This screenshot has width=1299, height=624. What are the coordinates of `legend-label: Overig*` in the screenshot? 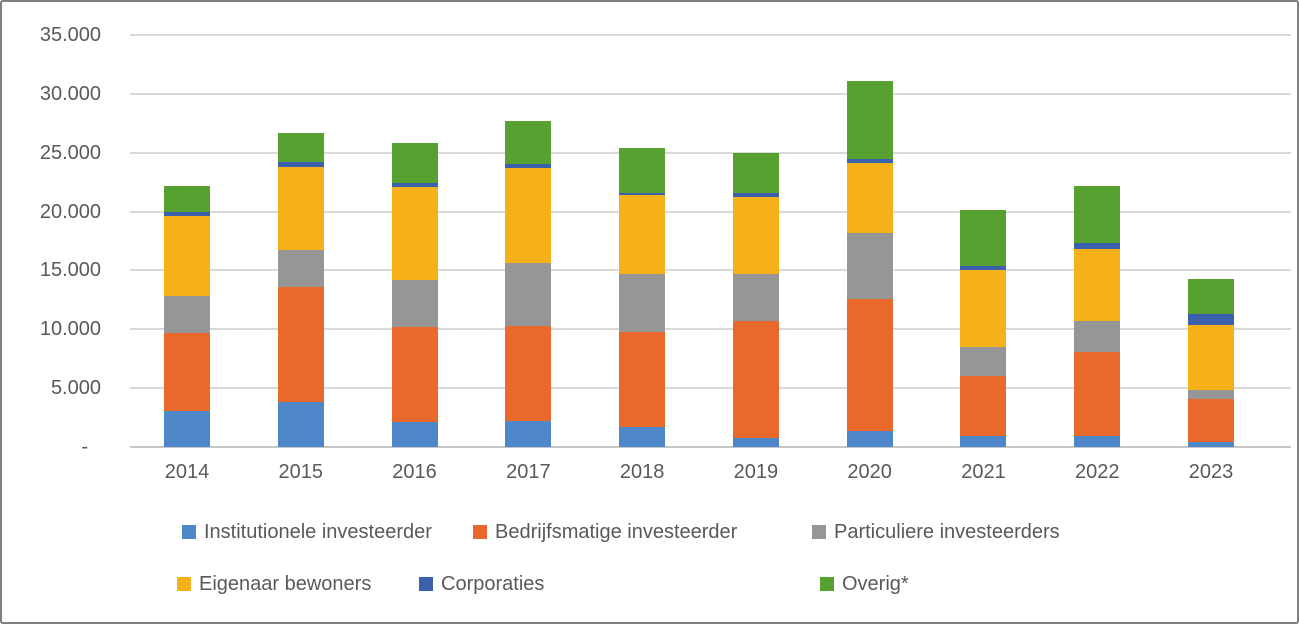 It's located at (875, 583).